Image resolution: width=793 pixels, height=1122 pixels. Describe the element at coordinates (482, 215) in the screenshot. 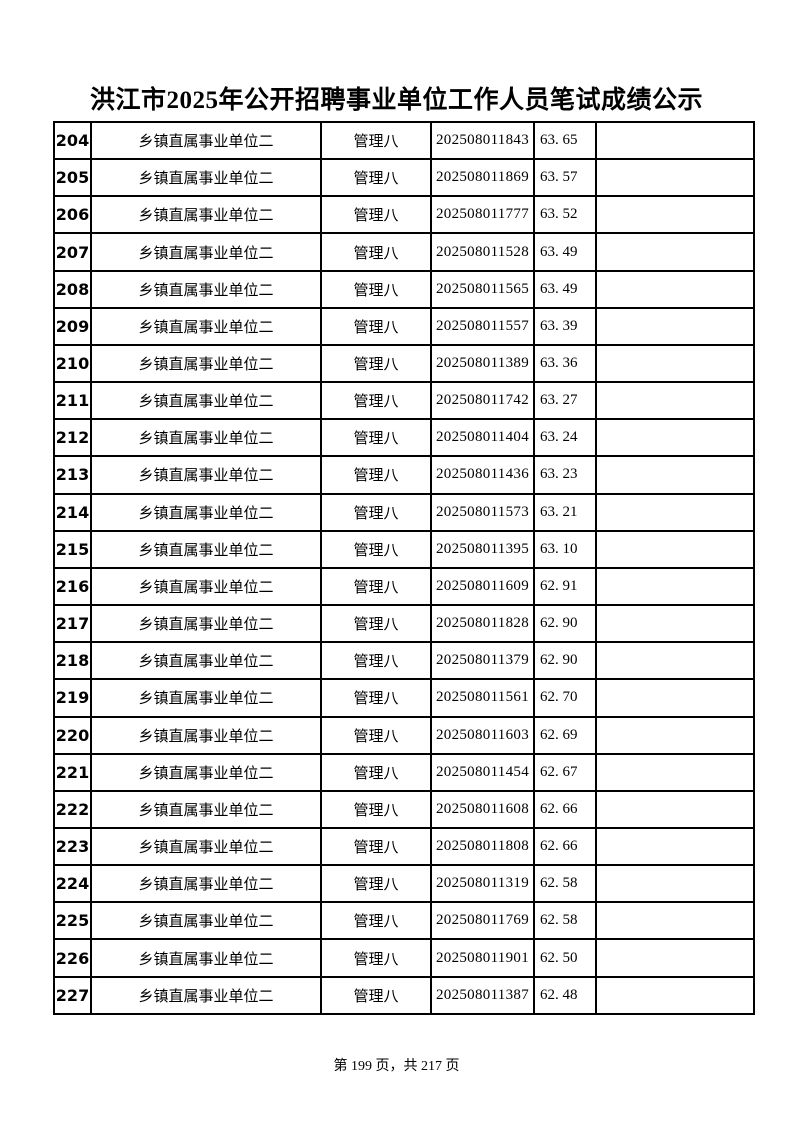

I see `candidate-id-cell: 202508011777` at that location.